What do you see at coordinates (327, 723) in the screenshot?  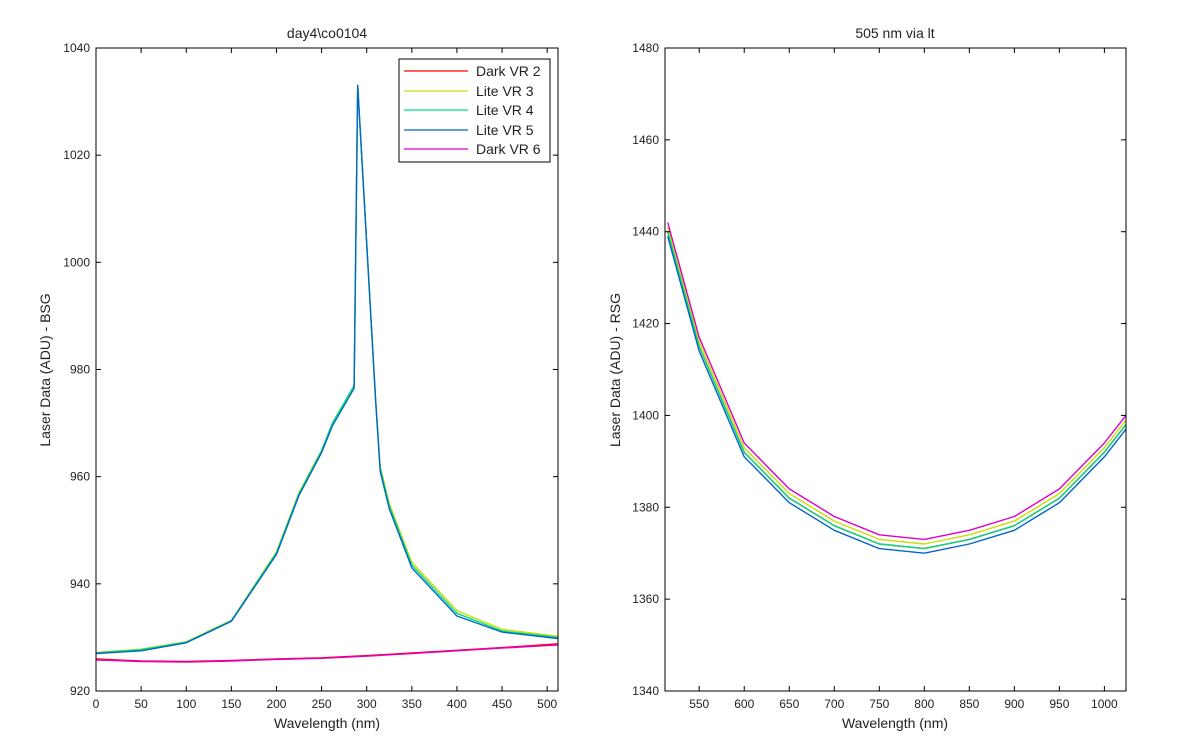 I see `left-x-axis-title: Wavelength (nm)` at bounding box center [327, 723].